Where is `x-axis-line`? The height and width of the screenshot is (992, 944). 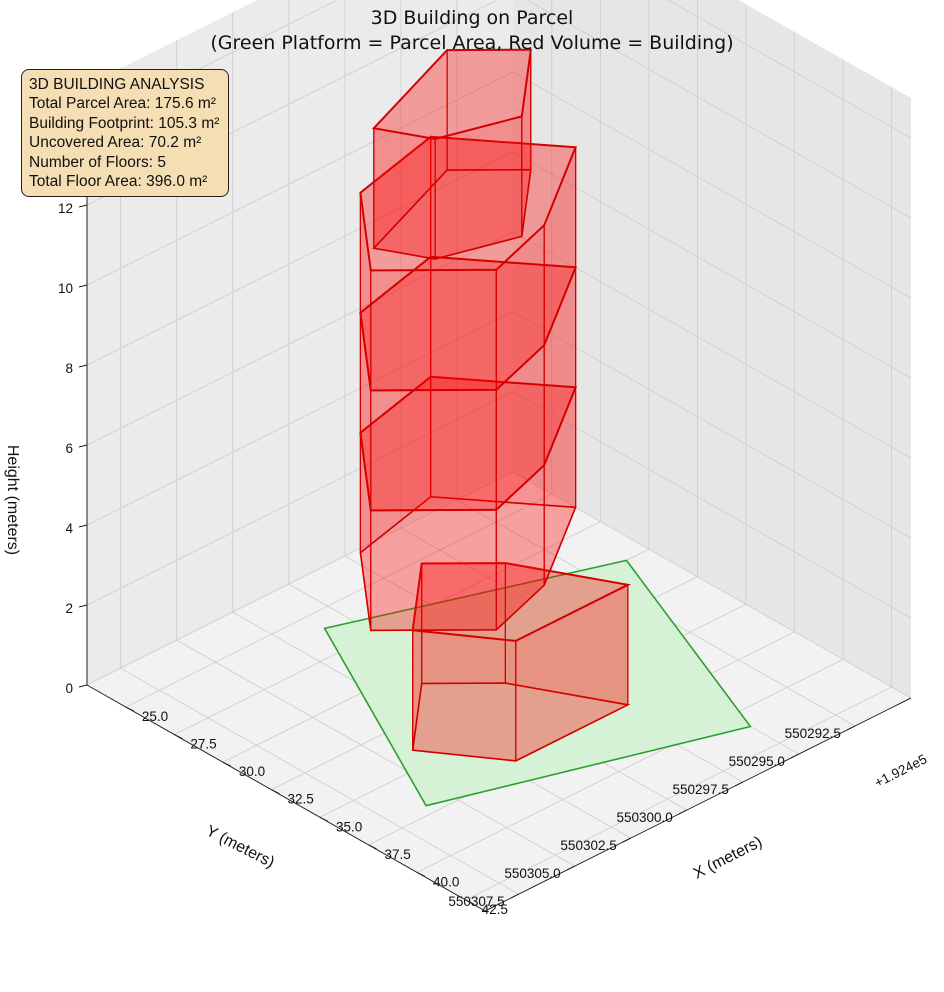
x-axis-line is located at coordinates (698, 804).